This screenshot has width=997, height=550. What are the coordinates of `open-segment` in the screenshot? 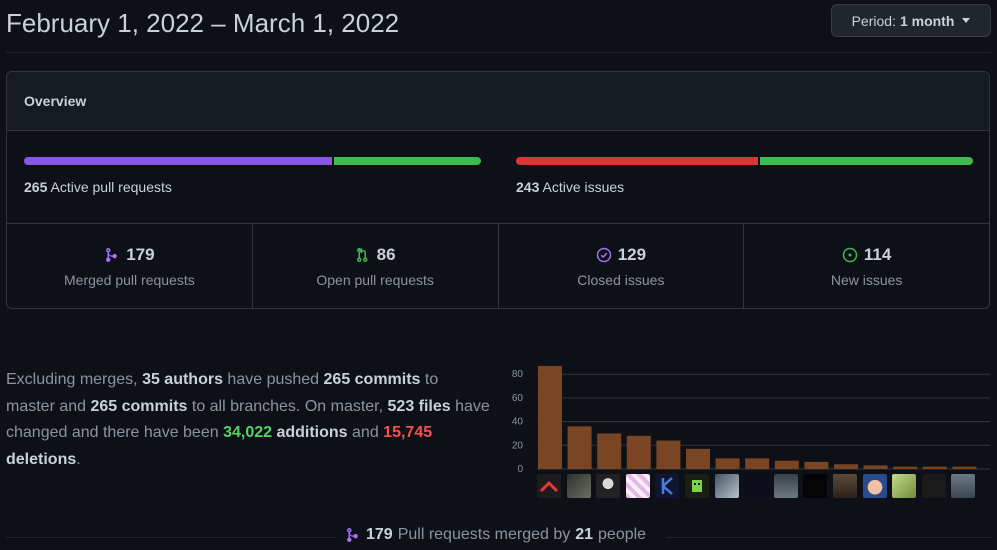 It's located at (407, 161).